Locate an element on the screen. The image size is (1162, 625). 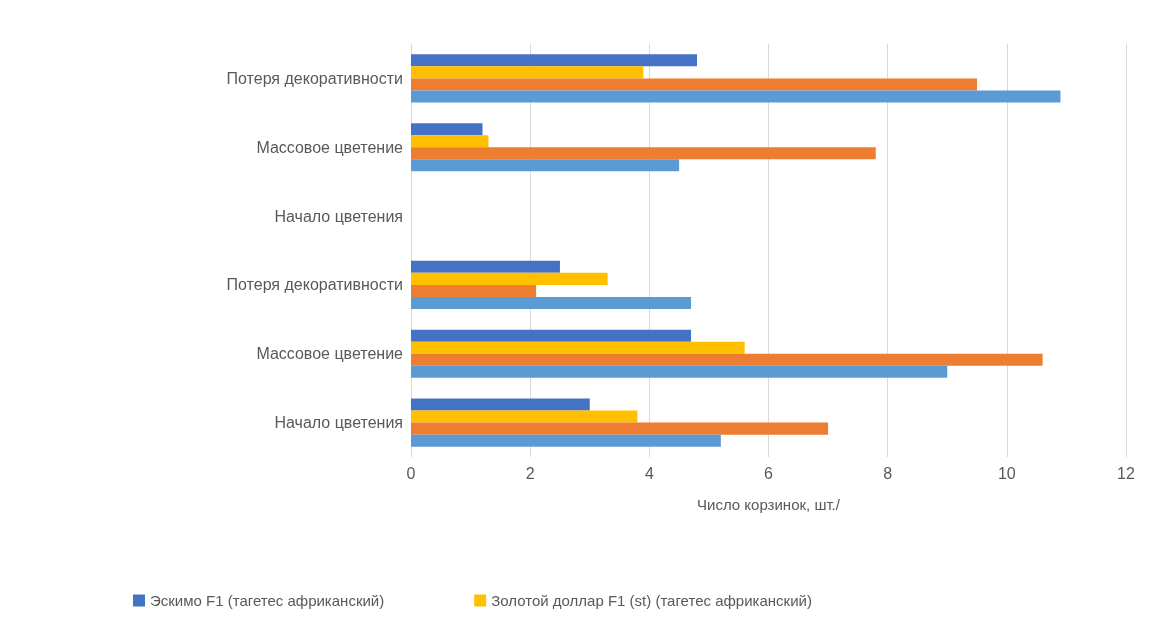
x-tick-label: 8 is located at coordinates (888, 473).